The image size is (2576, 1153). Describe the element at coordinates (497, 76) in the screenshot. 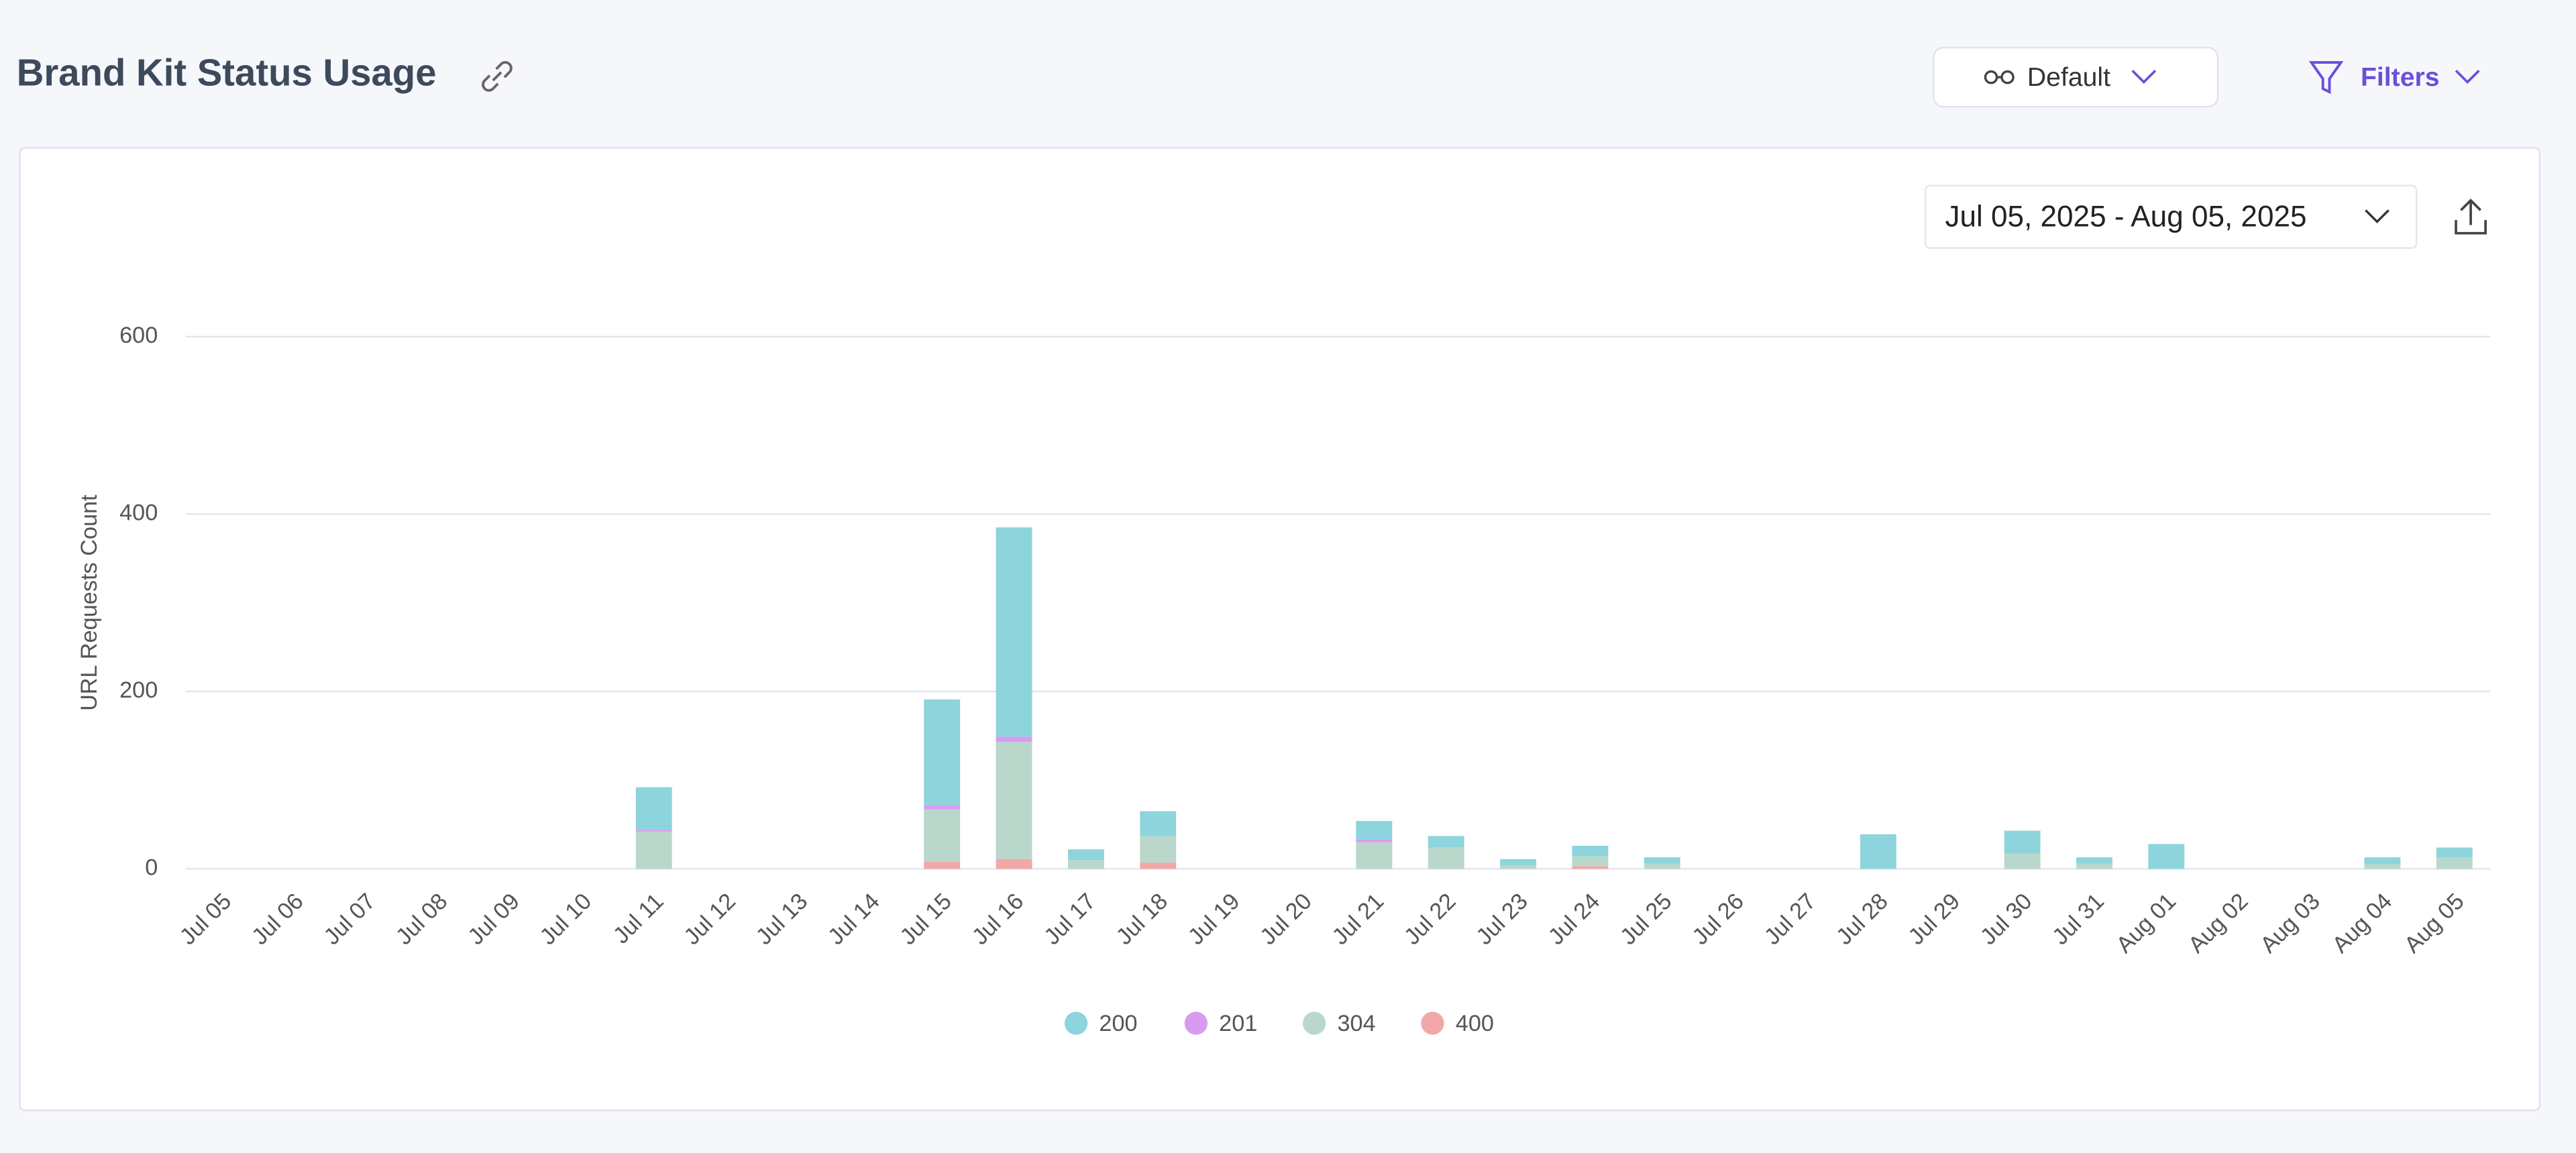

I see `link-icon` at that location.